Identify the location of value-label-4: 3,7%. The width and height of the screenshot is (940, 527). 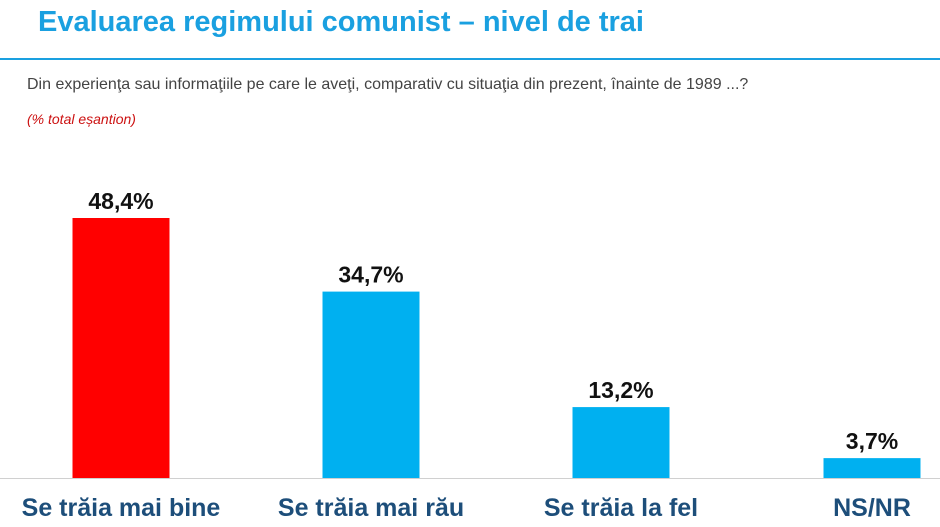
(872, 441).